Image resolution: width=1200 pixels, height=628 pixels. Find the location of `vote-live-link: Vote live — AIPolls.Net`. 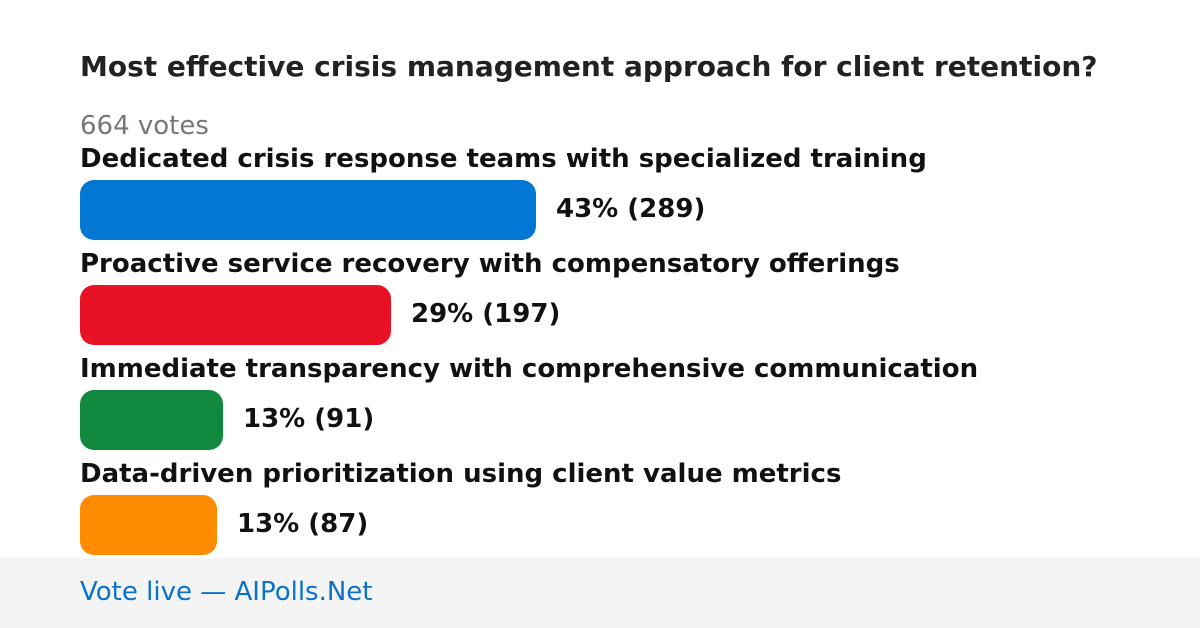

vote-live-link: Vote live — AIPolls.Net is located at coordinates (226, 592).